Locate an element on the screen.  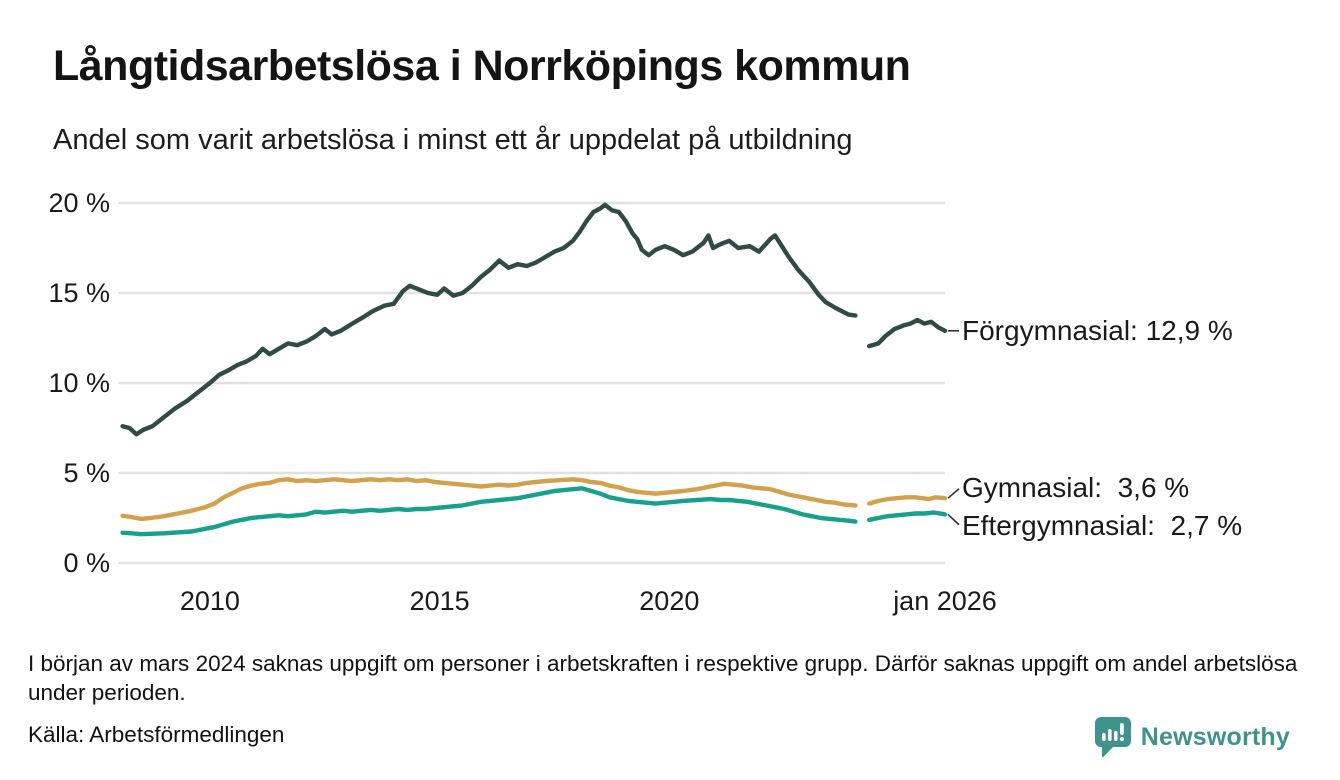
newsworthy-logo-text: Newsworthy is located at coordinates (1215, 736).